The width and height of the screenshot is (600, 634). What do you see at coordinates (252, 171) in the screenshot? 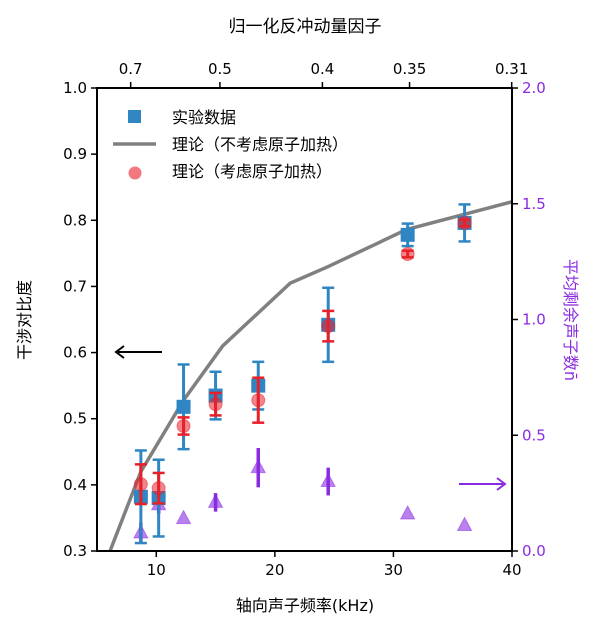
I see `legend-label-theory-heating: 理论（考虑原子加热）` at bounding box center [252, 171].